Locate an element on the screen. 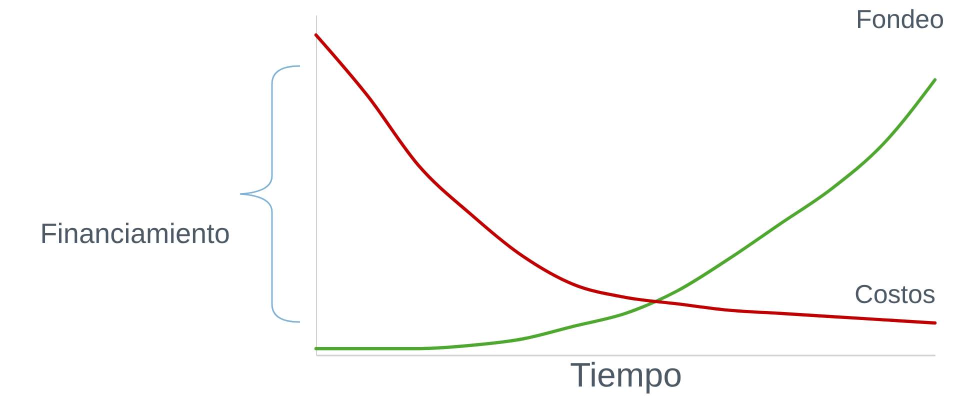 The width and height of the screenshot is (973, 405). x-axis-title: Tiempo is located at coordinates (626, 375).